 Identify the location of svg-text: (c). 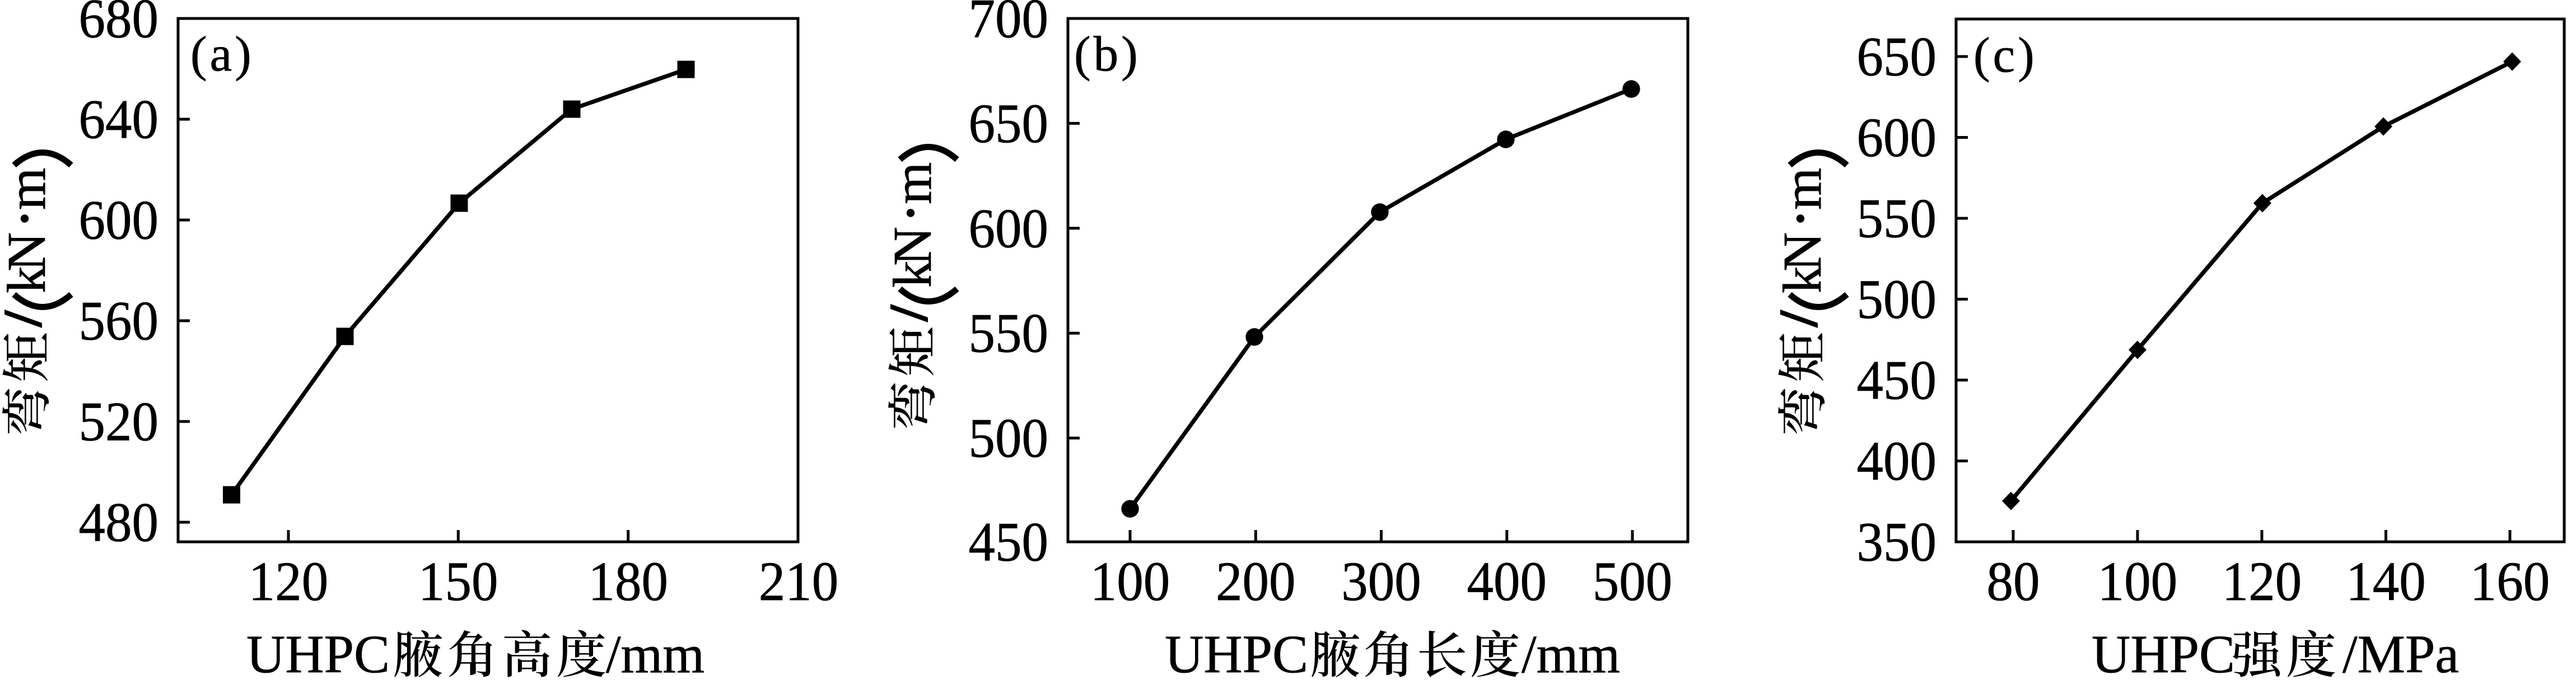
(2005, 55).